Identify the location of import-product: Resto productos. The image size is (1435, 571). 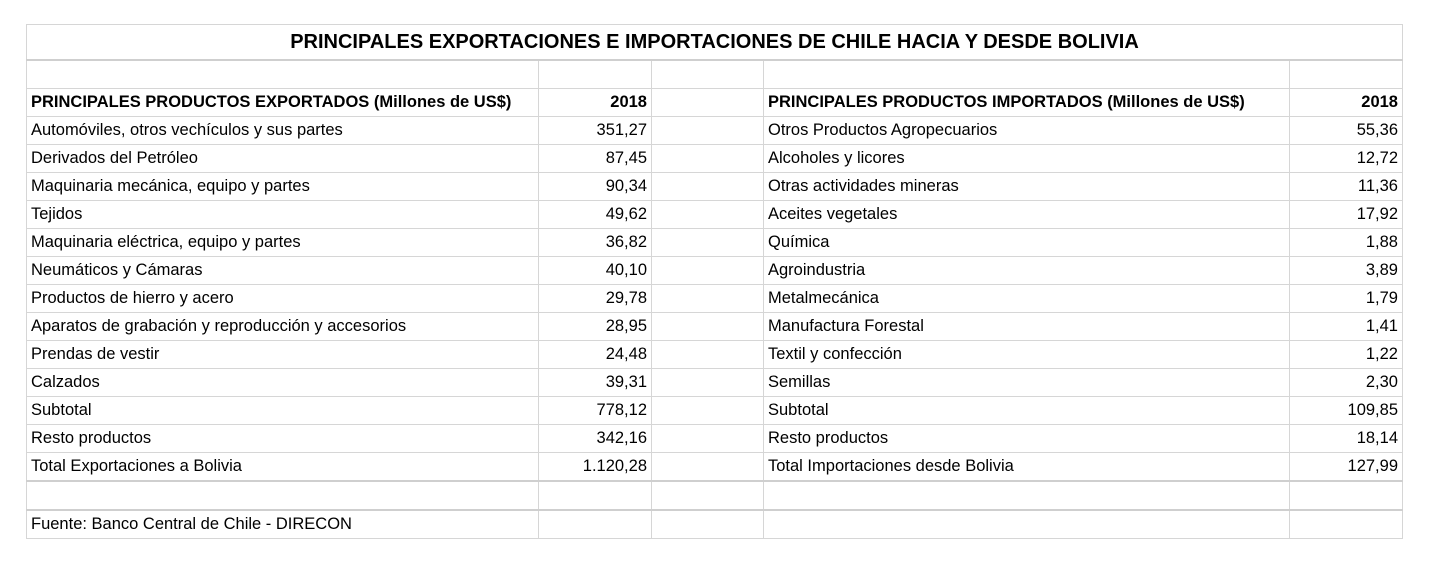
(1026, 438).